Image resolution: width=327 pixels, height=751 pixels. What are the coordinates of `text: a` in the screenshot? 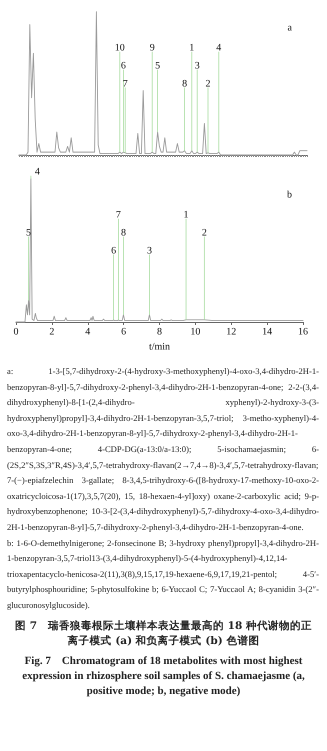 It's located at (290, 28).